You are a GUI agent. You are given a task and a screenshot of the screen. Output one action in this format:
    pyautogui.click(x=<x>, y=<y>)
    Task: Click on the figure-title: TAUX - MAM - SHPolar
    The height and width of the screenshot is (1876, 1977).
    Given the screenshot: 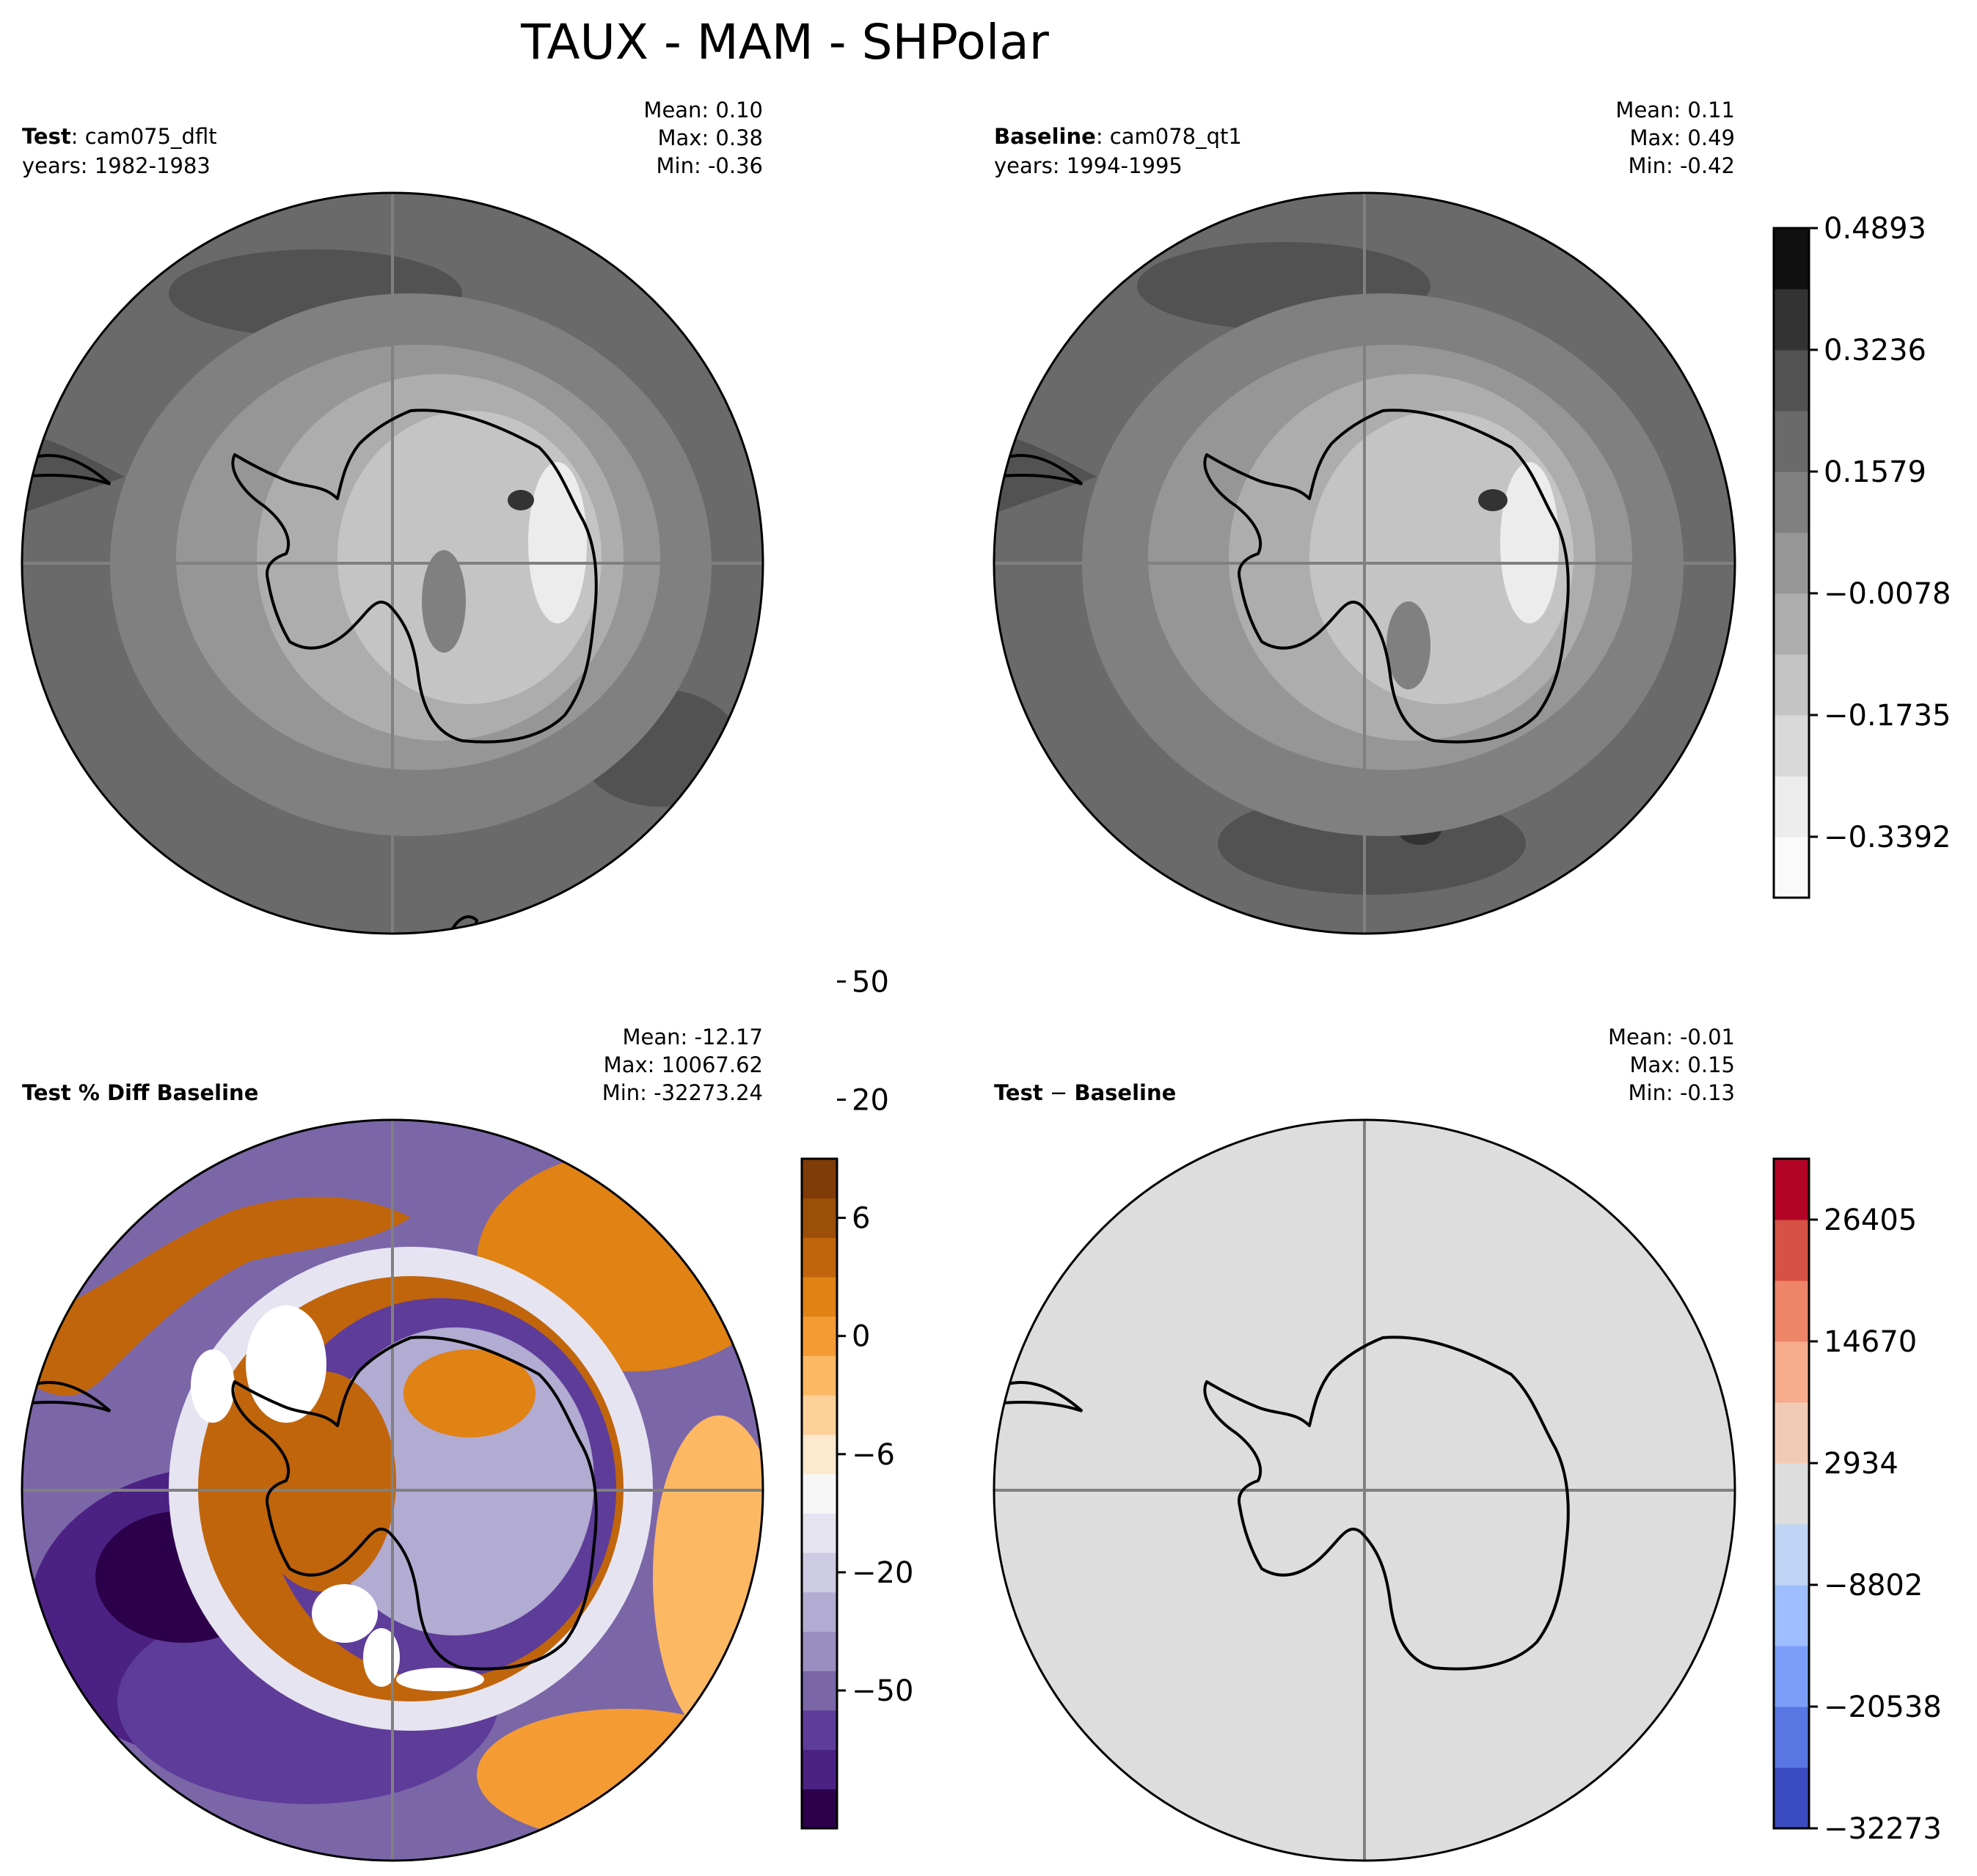 What is the action you would take?
    pyautogui.click(x=785, y=42)
    